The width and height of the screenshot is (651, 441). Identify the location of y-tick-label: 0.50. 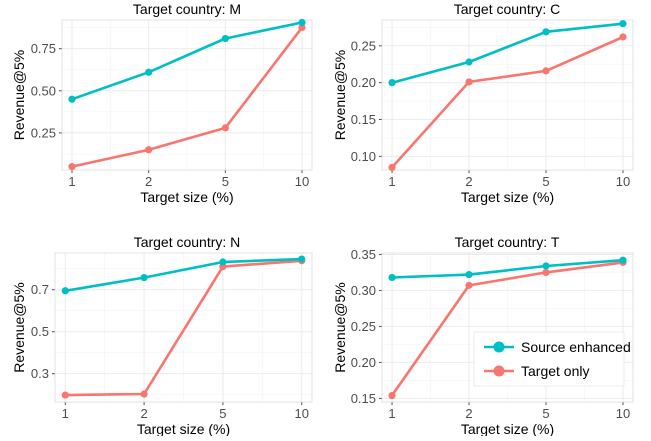
(43, 90).